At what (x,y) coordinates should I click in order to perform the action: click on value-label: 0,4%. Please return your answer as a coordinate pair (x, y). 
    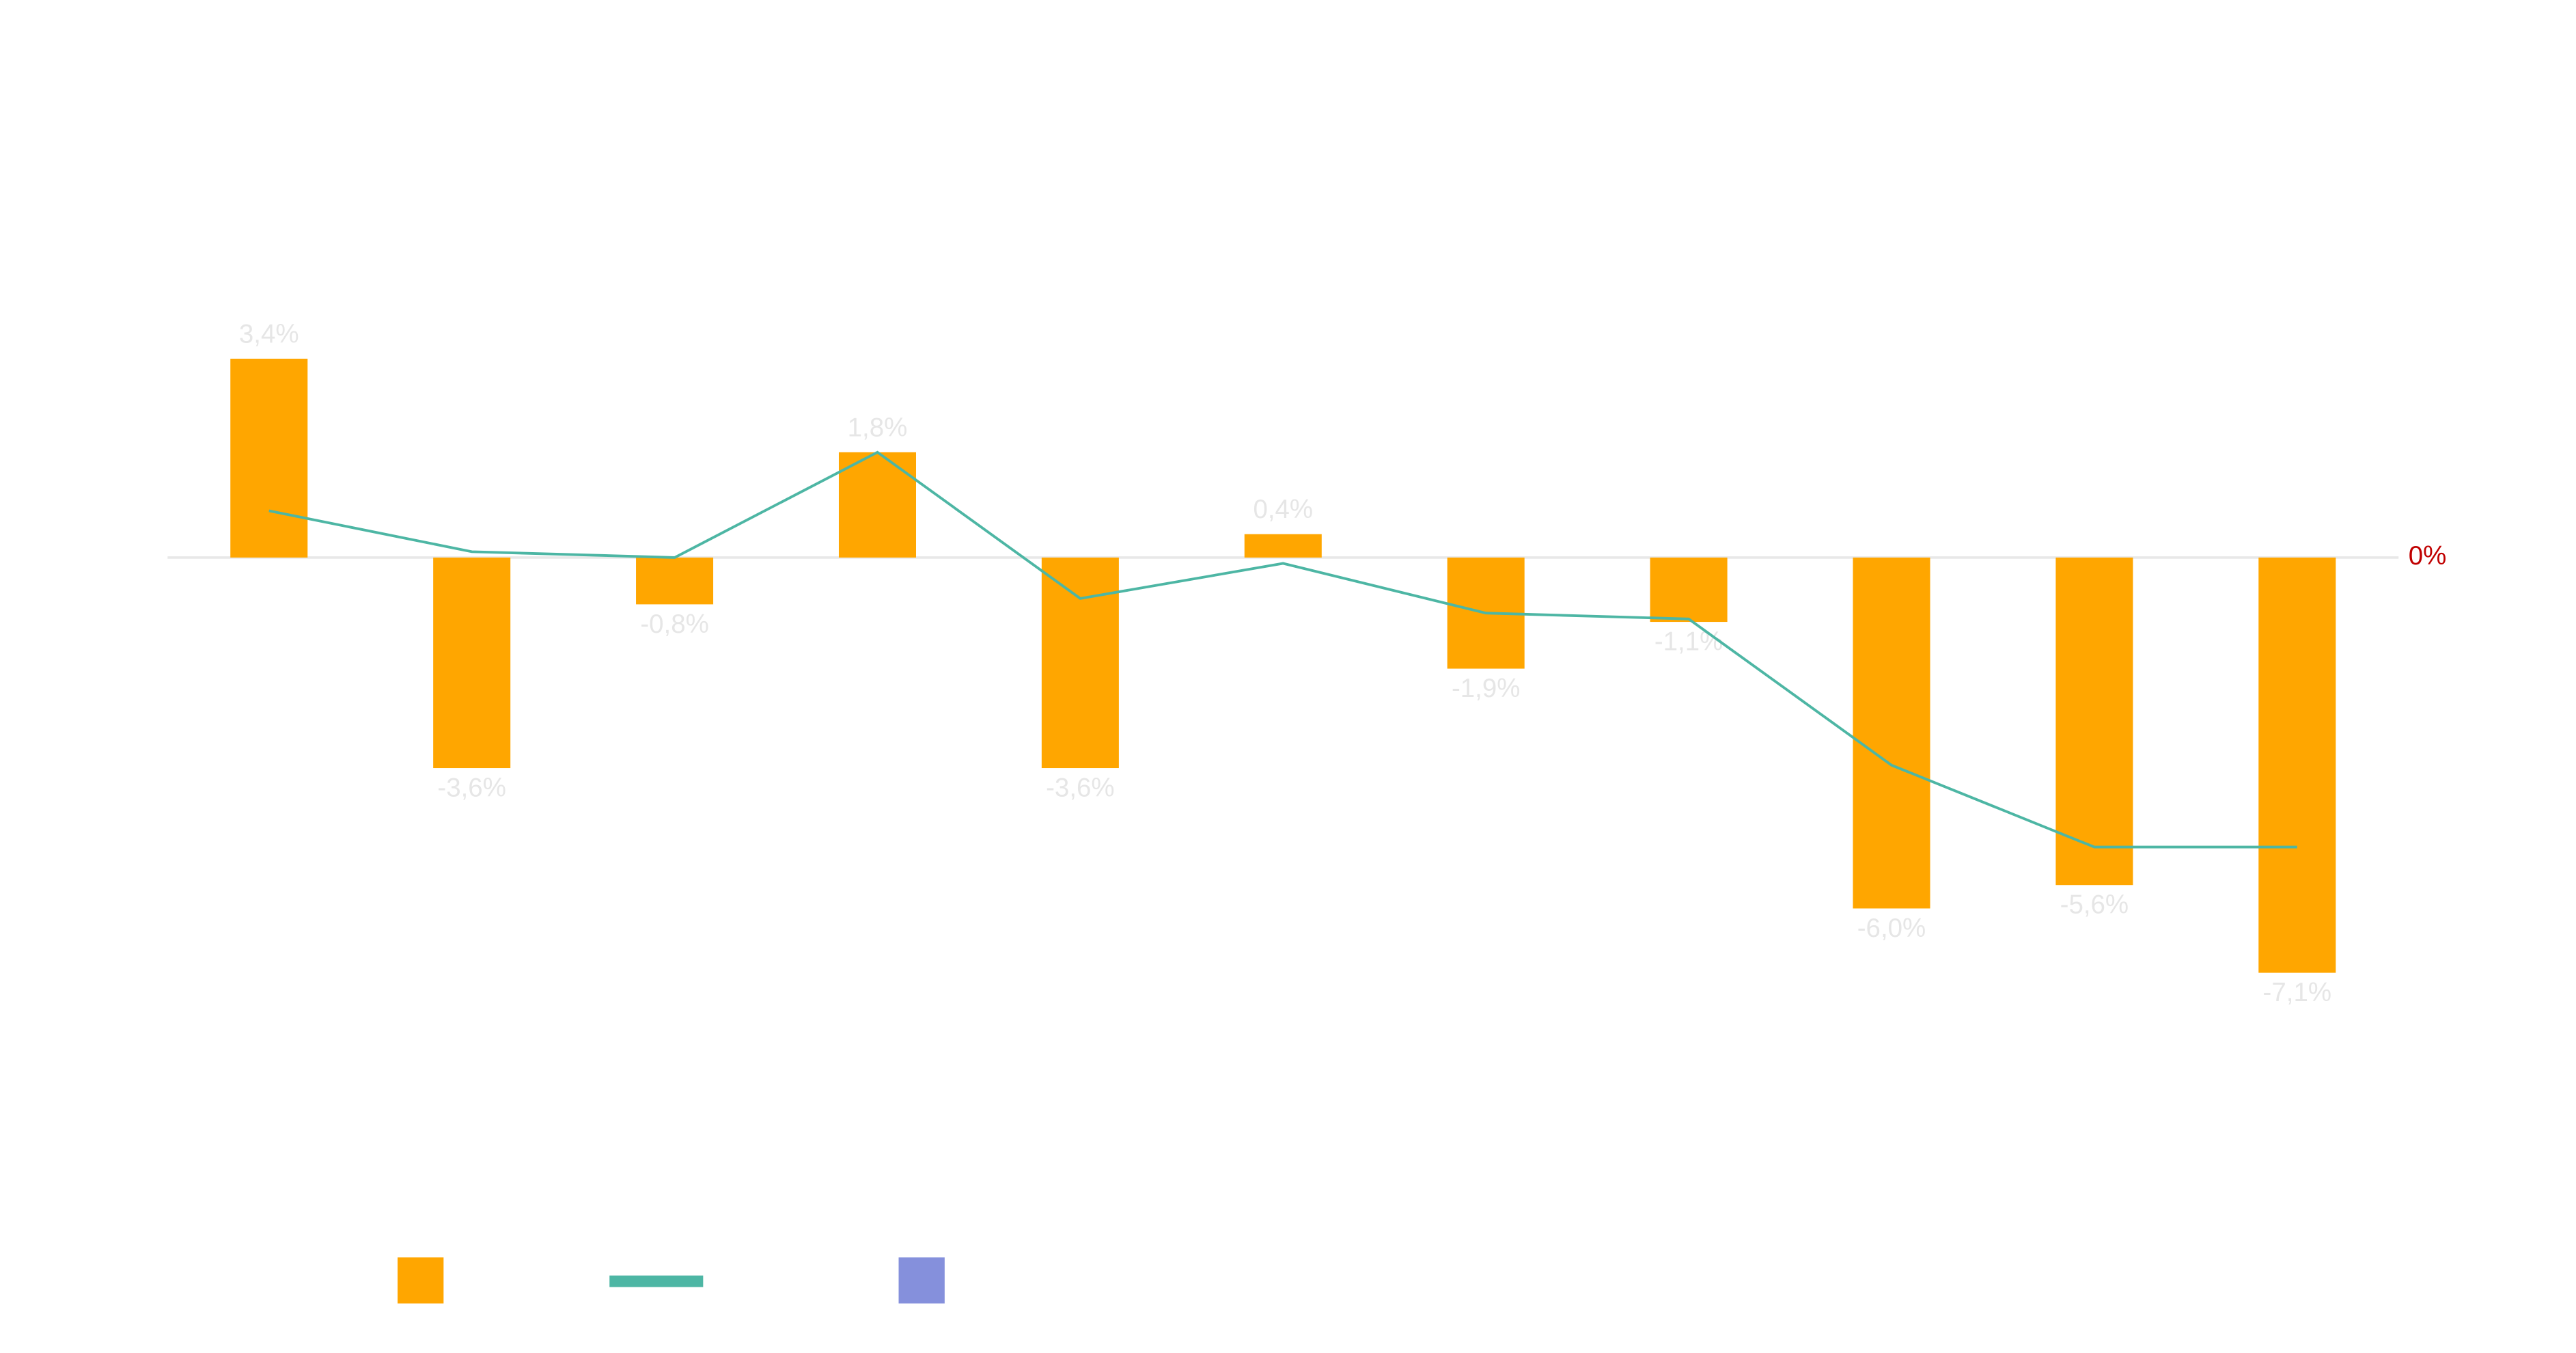
    Looking at the image, I should click on (1283, 509).